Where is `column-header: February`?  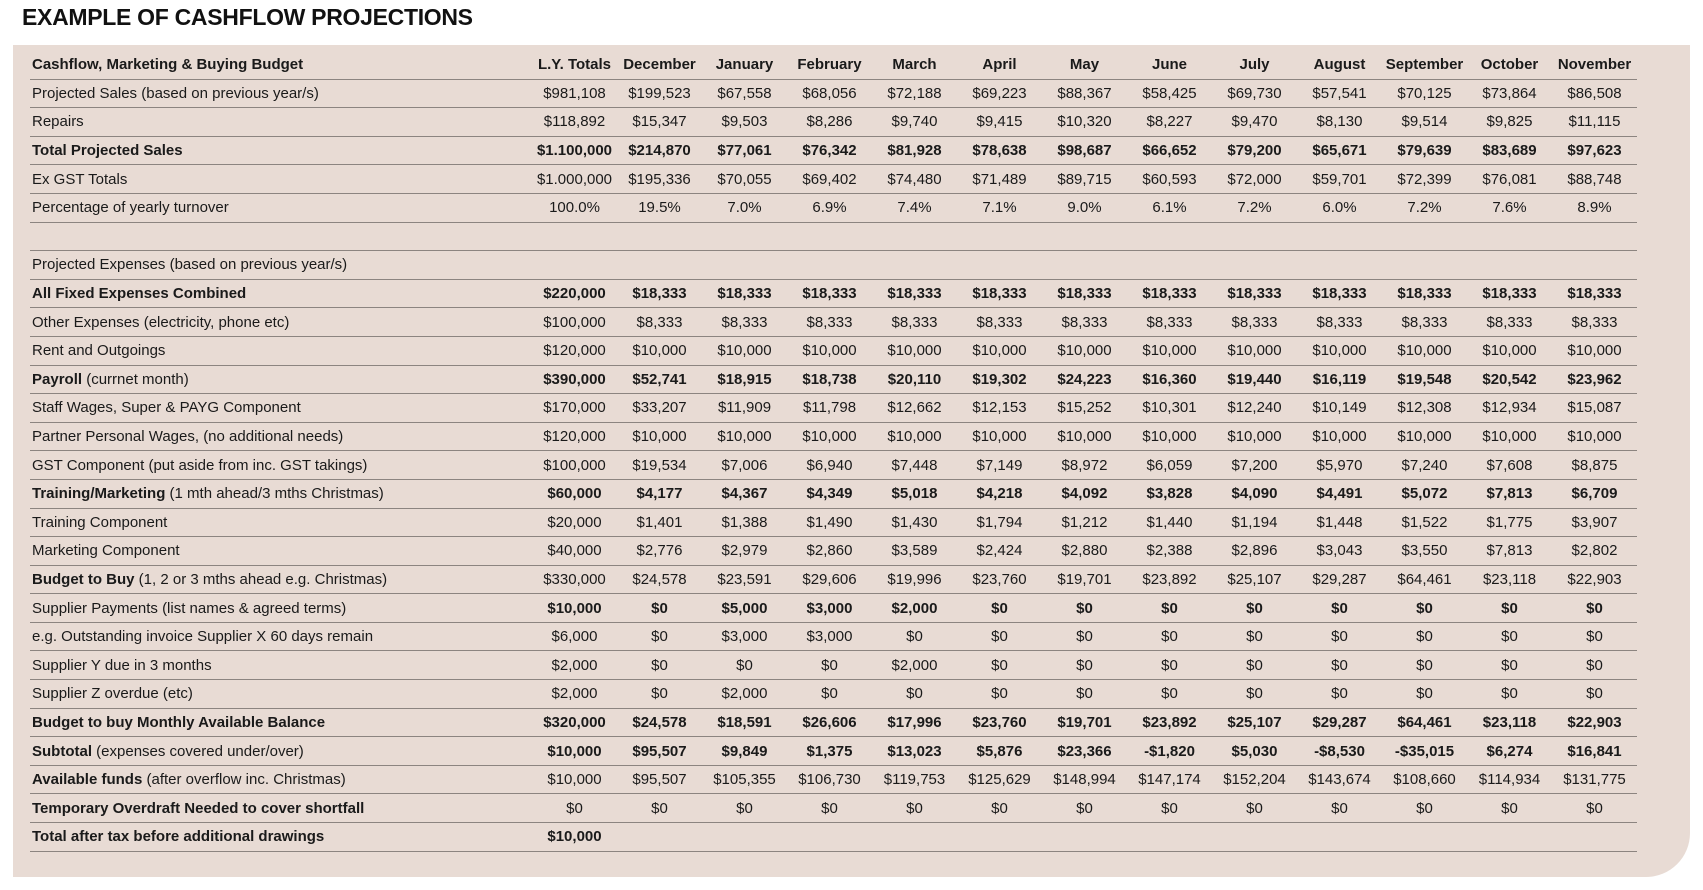
column-header: February is located at coordinates (829, 65).